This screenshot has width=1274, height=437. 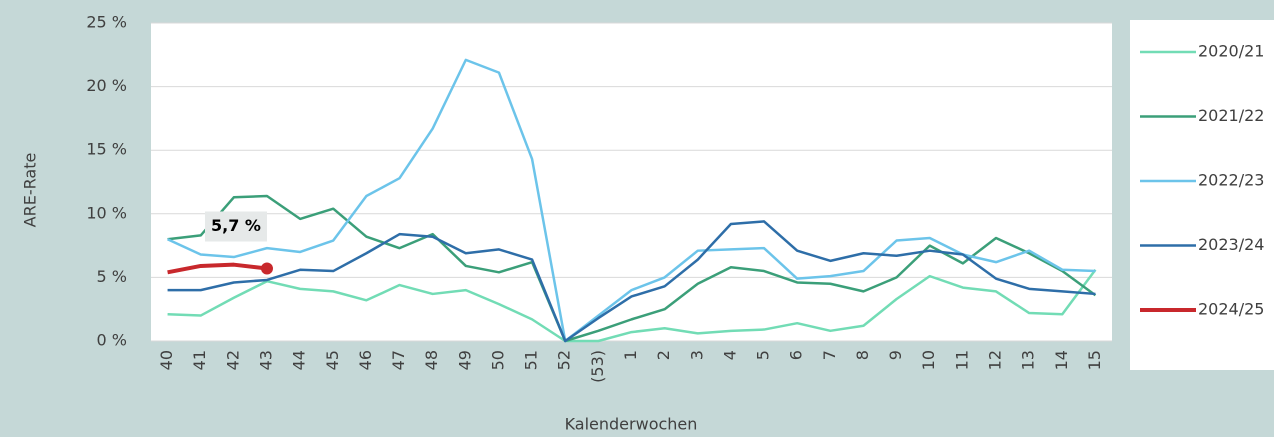 What do you see at coordinates (265, 360) in the screenshot?
I see `x-tick-label: 43` at bounding box center [265, 360].